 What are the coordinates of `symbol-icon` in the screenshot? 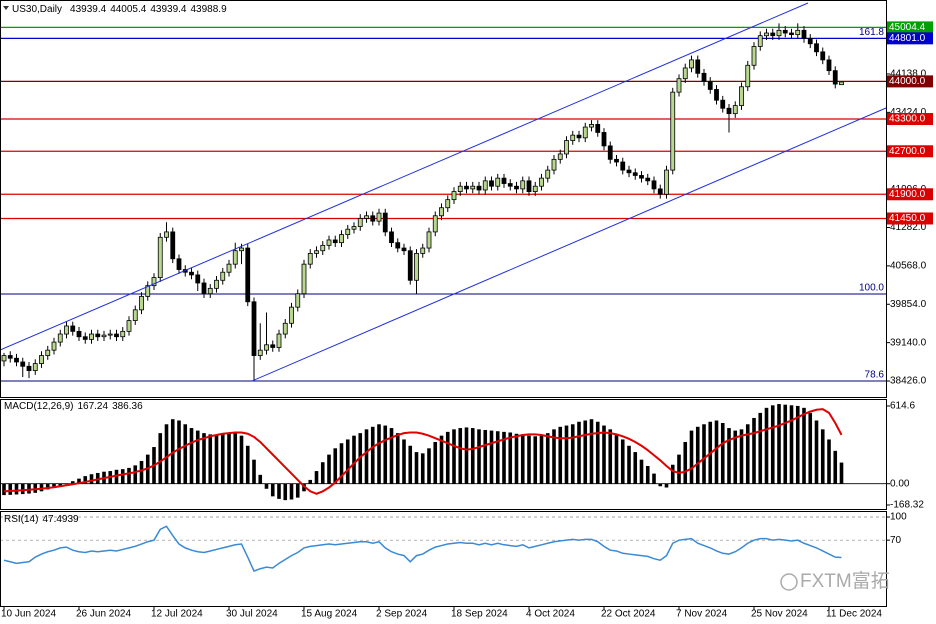 It's located at (6, 8).